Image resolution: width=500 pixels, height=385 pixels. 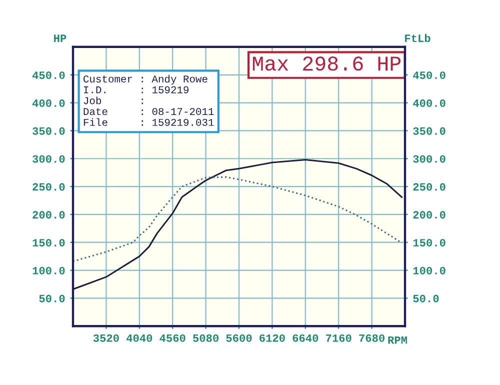 What do you see at coordinates (149, 122) in the screenshot?
I see `annotation: File : 159219.031` at bounding box center [149, 122].